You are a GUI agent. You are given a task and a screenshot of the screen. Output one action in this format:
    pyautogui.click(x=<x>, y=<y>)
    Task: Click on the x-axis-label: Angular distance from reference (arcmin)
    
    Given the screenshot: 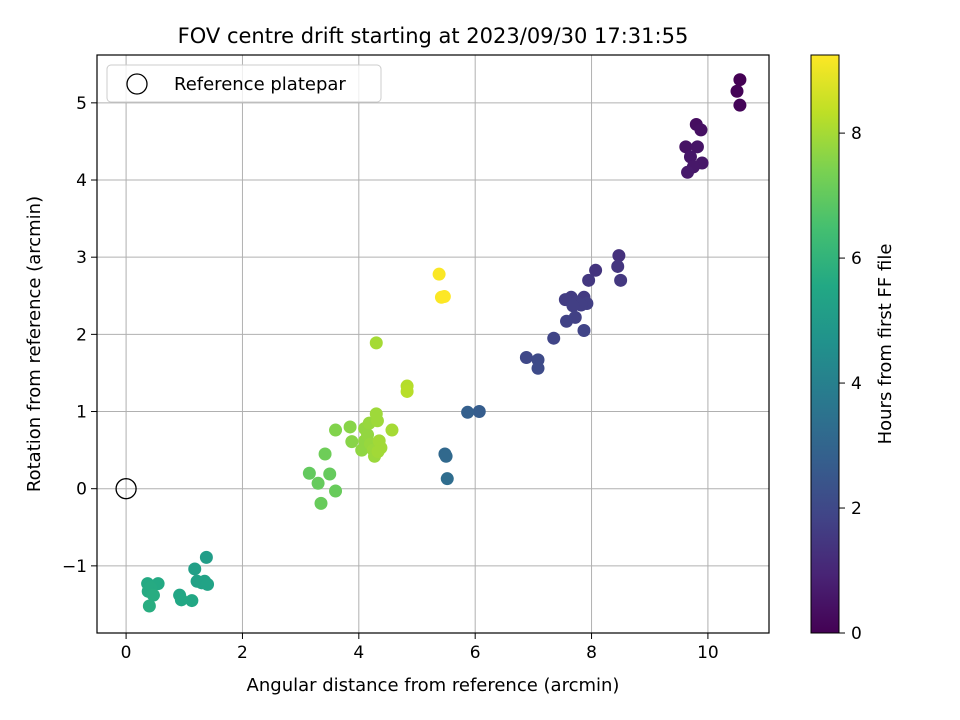 What is the action you would take?
    pyautogui.click(x=433, y=685)
    